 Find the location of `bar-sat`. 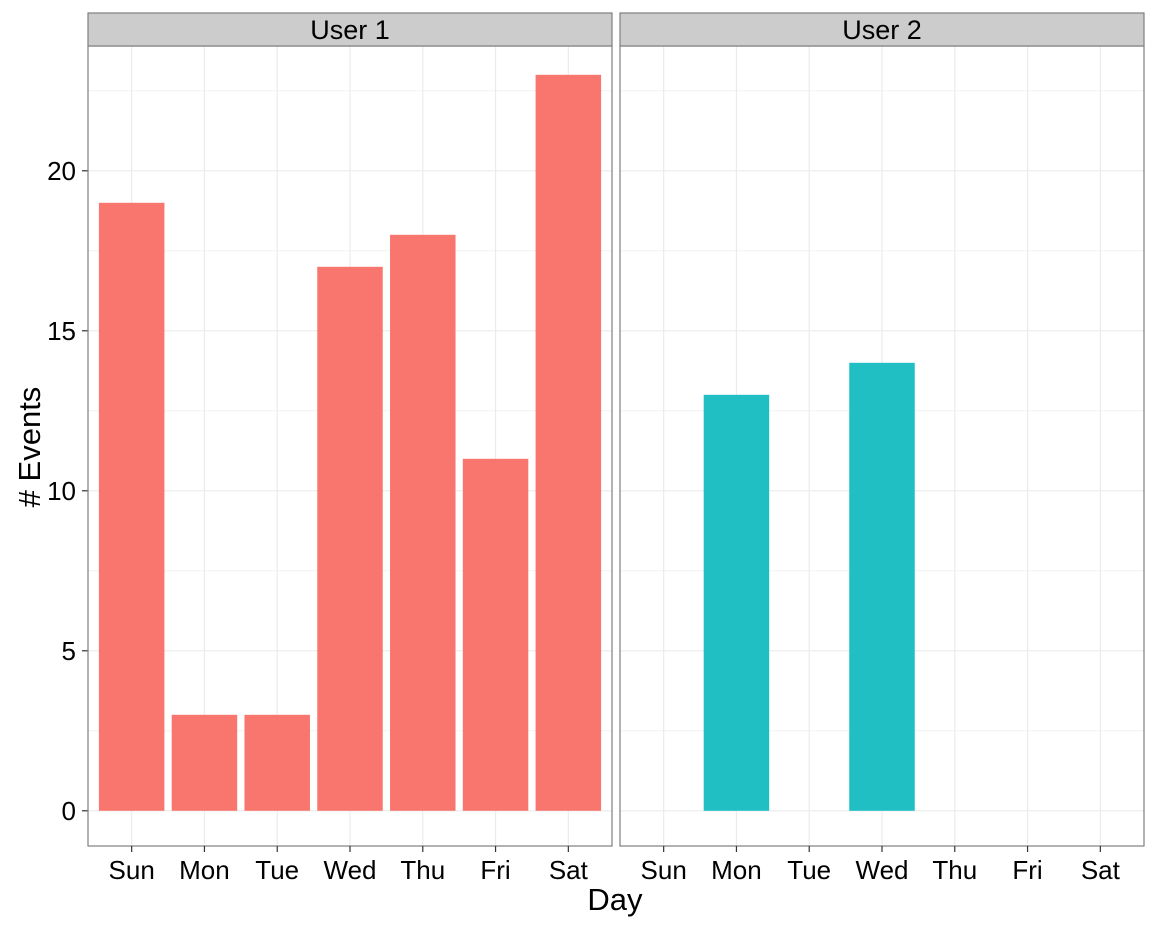

bar-sat is located at coordinates (568, 442).